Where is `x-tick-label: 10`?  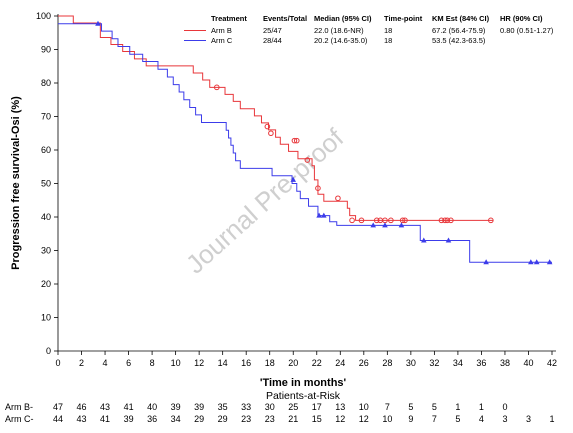
x-tick-label: 10 is located at coordinates (176, 363).